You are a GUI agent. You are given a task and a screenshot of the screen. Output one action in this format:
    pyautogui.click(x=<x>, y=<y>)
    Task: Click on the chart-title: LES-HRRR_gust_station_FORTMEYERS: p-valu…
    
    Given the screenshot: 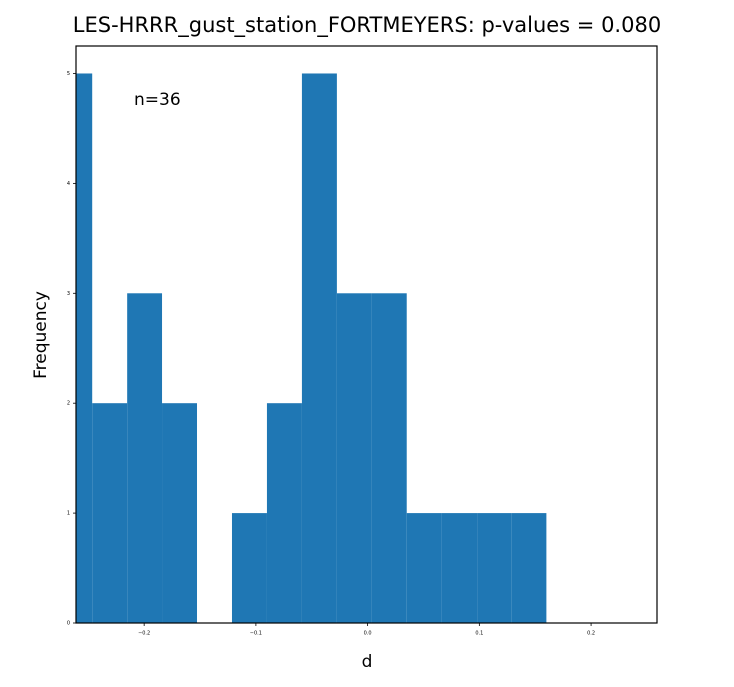 What is the action you would take?
    pyautogui.click(x=367, y=25)
    